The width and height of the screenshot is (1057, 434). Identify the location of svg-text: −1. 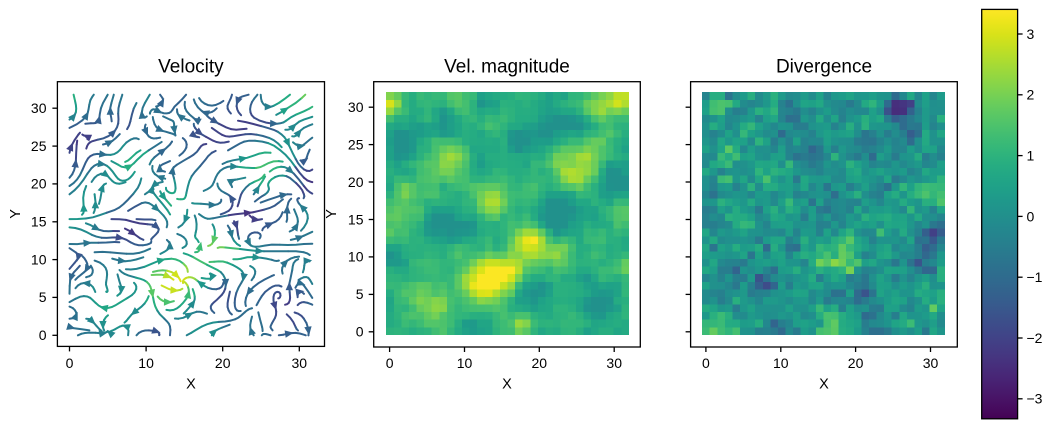
(1035, 277).